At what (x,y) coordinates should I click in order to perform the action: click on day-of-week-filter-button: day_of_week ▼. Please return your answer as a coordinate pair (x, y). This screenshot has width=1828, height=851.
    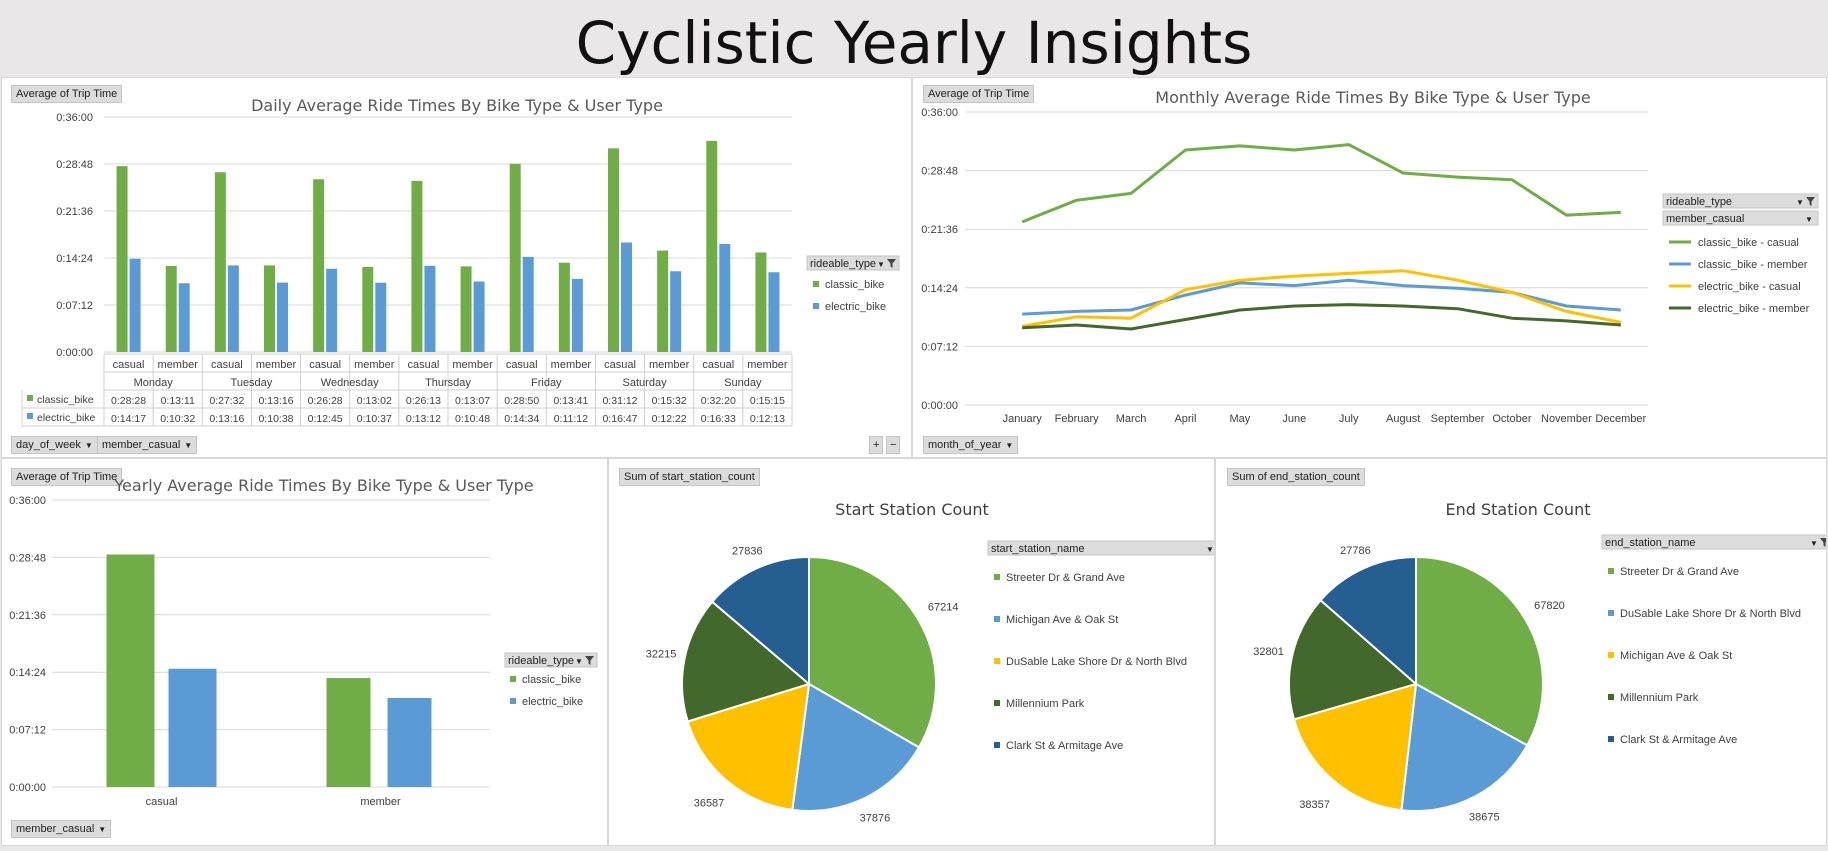
    Looking at the image, I should click on (54, 445).